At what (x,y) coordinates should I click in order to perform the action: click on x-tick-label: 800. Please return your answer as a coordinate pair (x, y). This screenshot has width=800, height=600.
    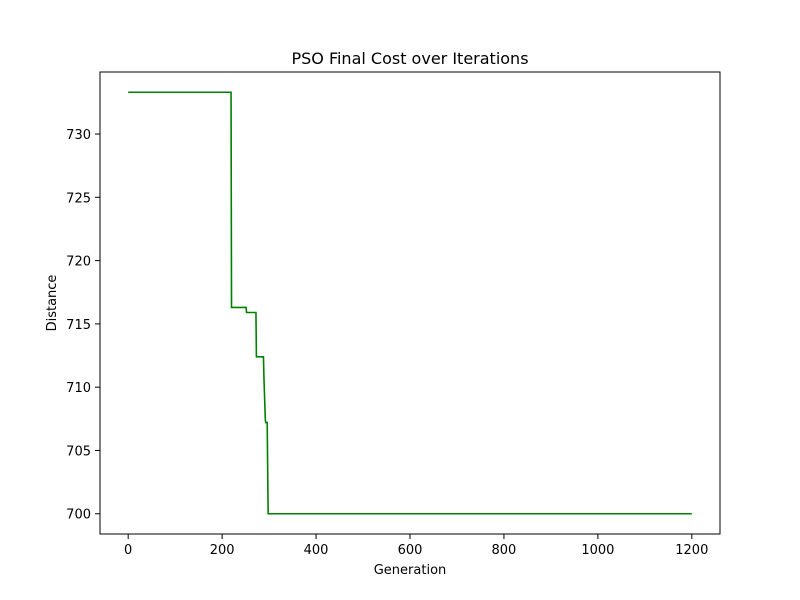
    Looking at the image, I should click on (504, 550).